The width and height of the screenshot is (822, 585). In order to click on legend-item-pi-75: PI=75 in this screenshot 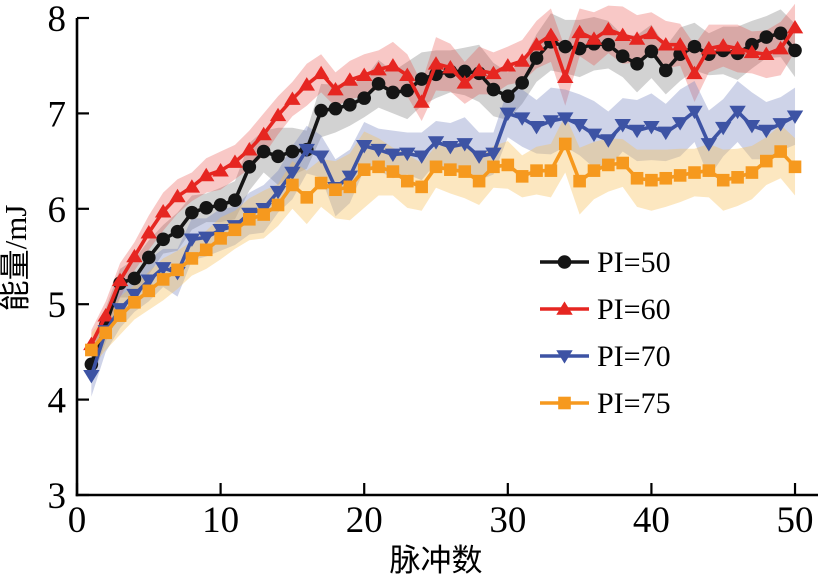, I will do `click(605, 403)`.